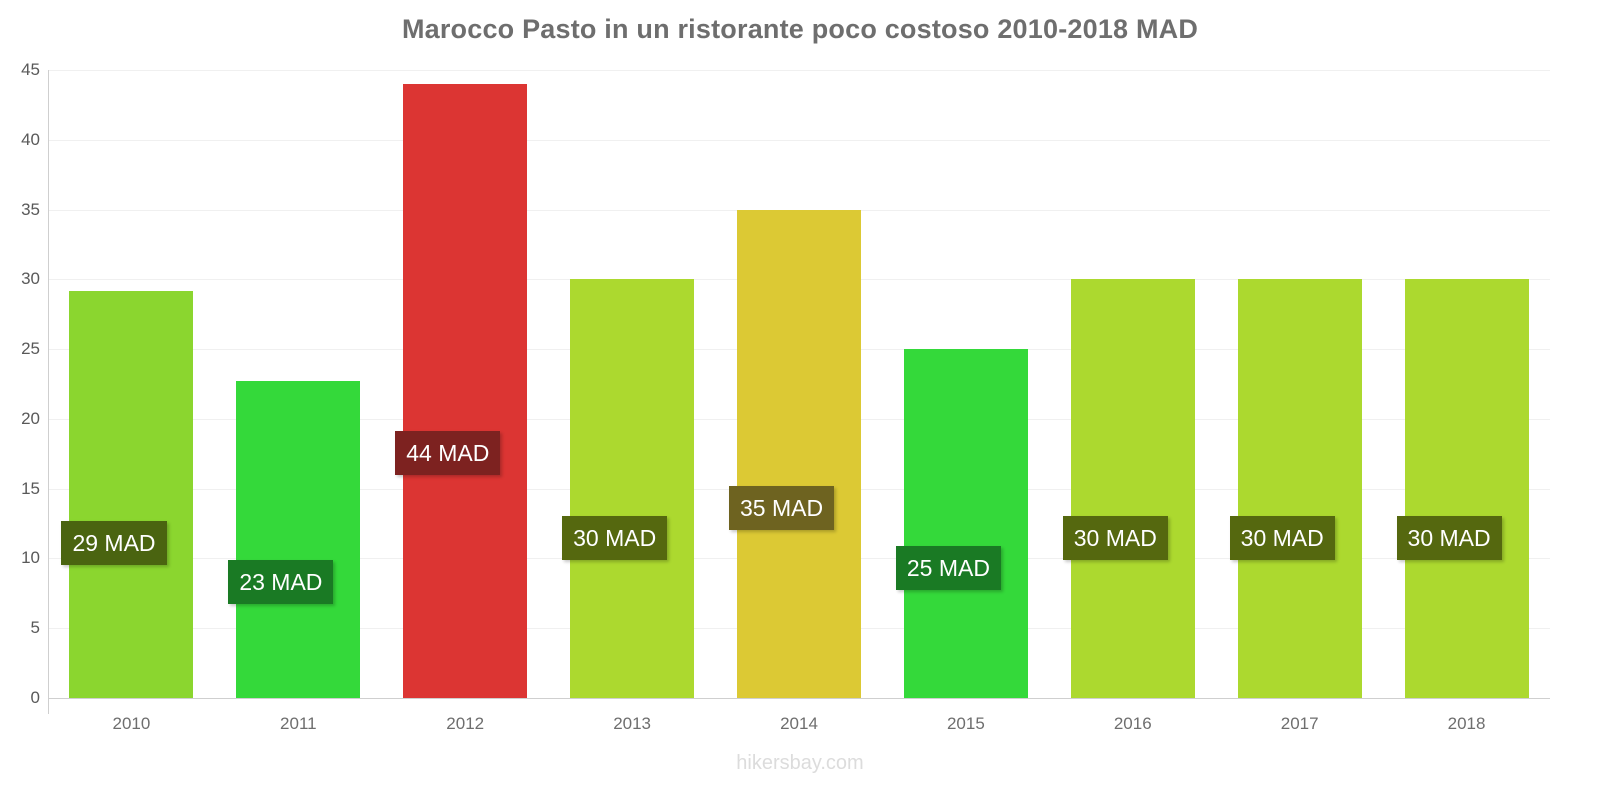  What do you see at coordinates (800, 763) in the screenshot?
I see `source-watermark: hikersbay.com` at bounding box center [800, 763].